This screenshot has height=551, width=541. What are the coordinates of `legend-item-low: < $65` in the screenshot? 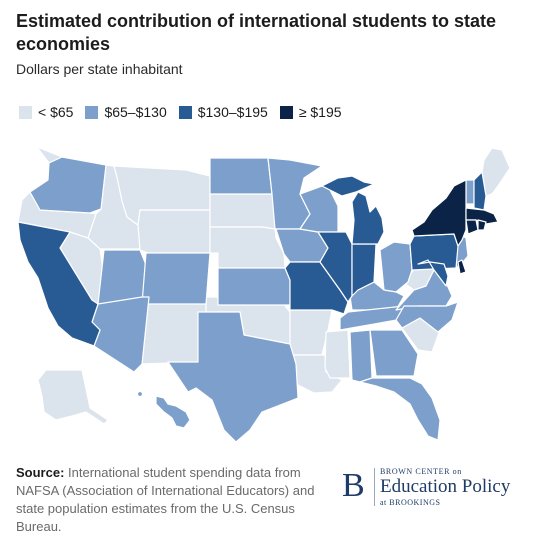 It's located at (46, 112).